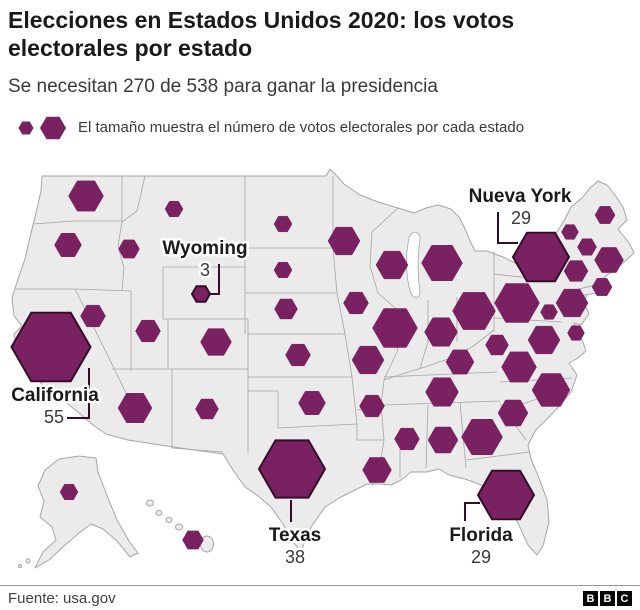 The width and height of the screenshot is (640, 610). I want to click on hex-co, so click(216, 342).